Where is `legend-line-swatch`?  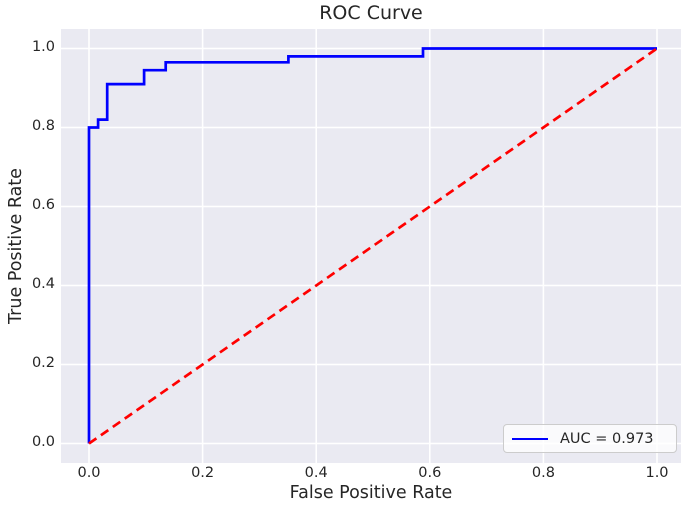 legend-line-swatch is located at coordinates (530, 438).